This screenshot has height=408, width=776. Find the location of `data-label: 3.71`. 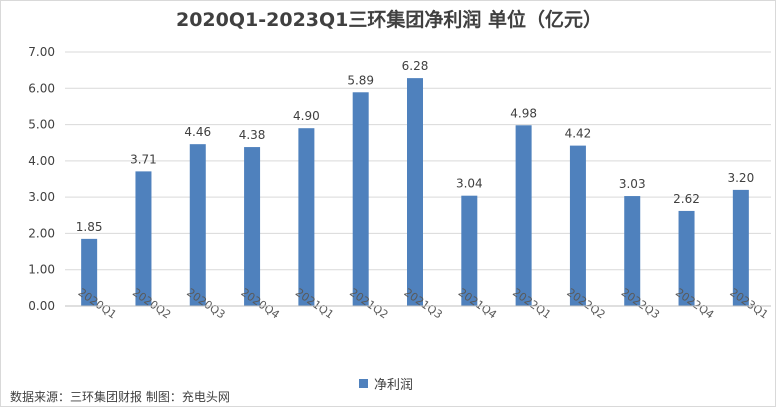

data-label: 3.71 is located at coordinates (143, 159).